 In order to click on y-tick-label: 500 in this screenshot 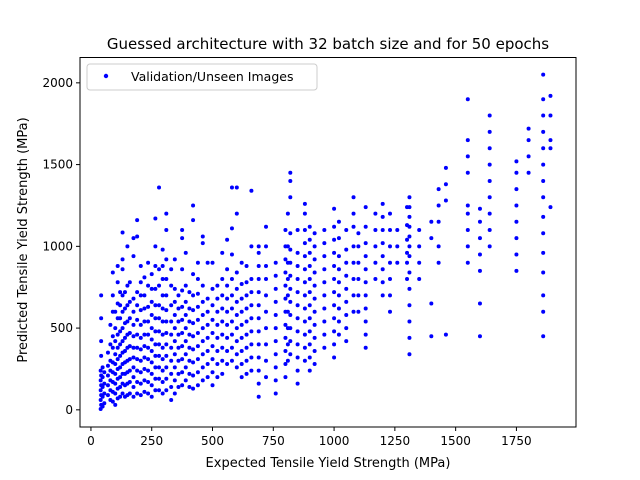, I will do `click(61, 328)`.